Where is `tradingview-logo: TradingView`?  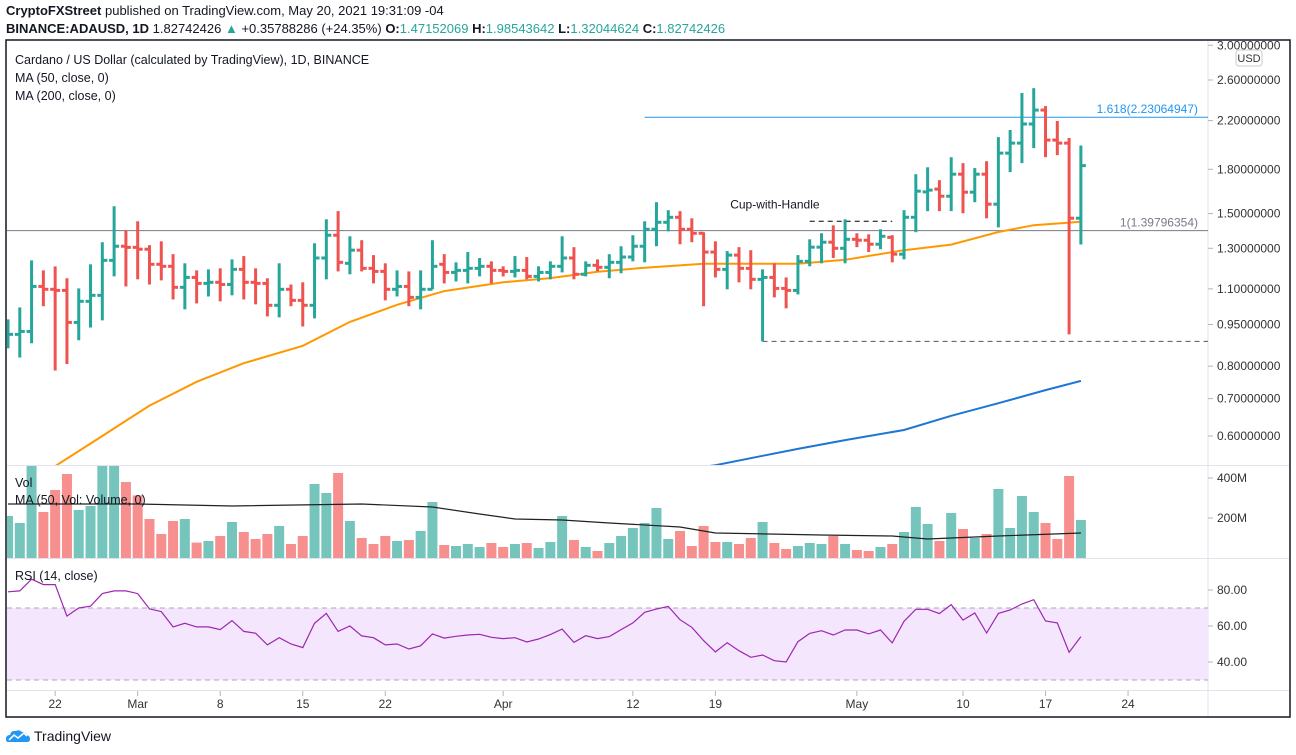 tradingview-logo: TradingView is located at coordinates (58, 736).